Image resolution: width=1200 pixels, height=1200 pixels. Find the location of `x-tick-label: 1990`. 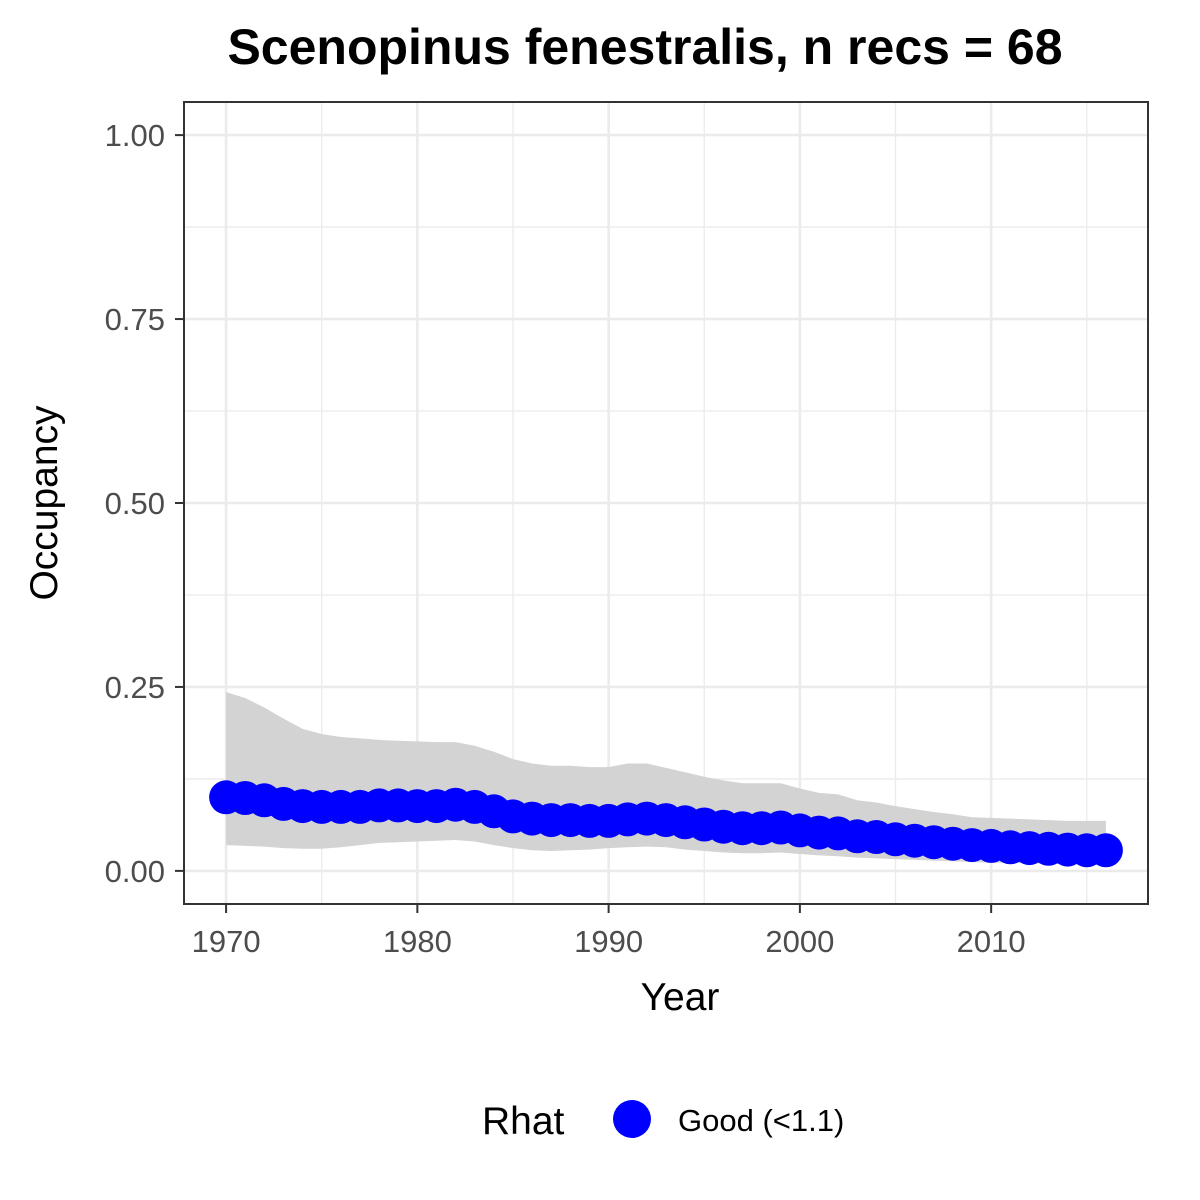

x-tick-label: 1990 is located at coordinates (608, 941).